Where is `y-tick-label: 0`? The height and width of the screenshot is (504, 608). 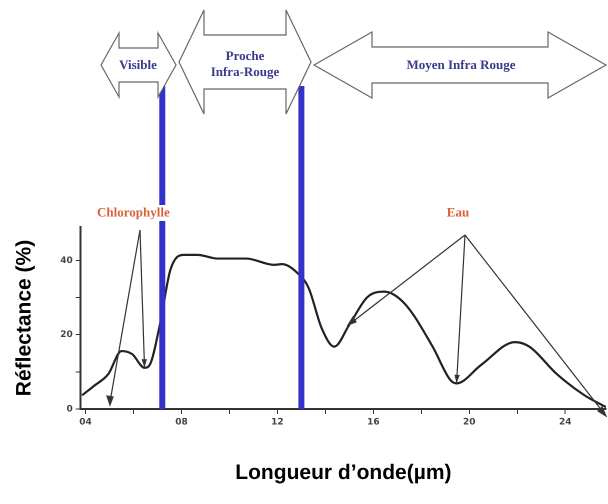 y-tick-label: 0 is located at coordinates (69, 409).